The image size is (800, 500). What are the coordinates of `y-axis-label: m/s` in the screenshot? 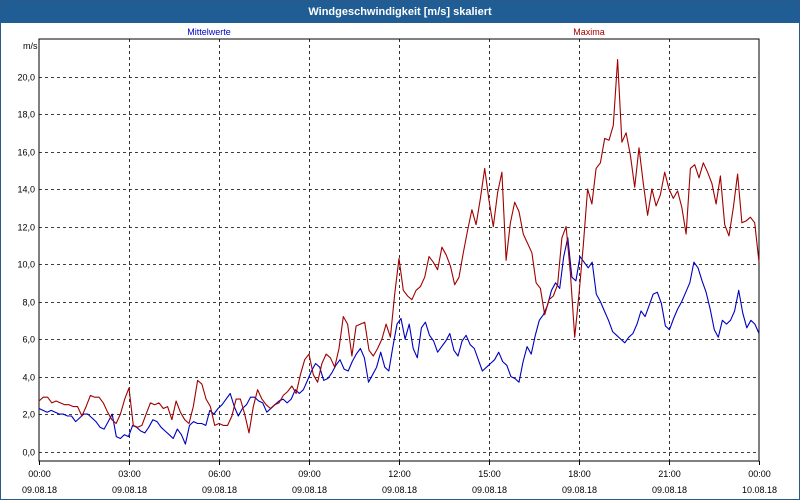 It's located at (30, 46).